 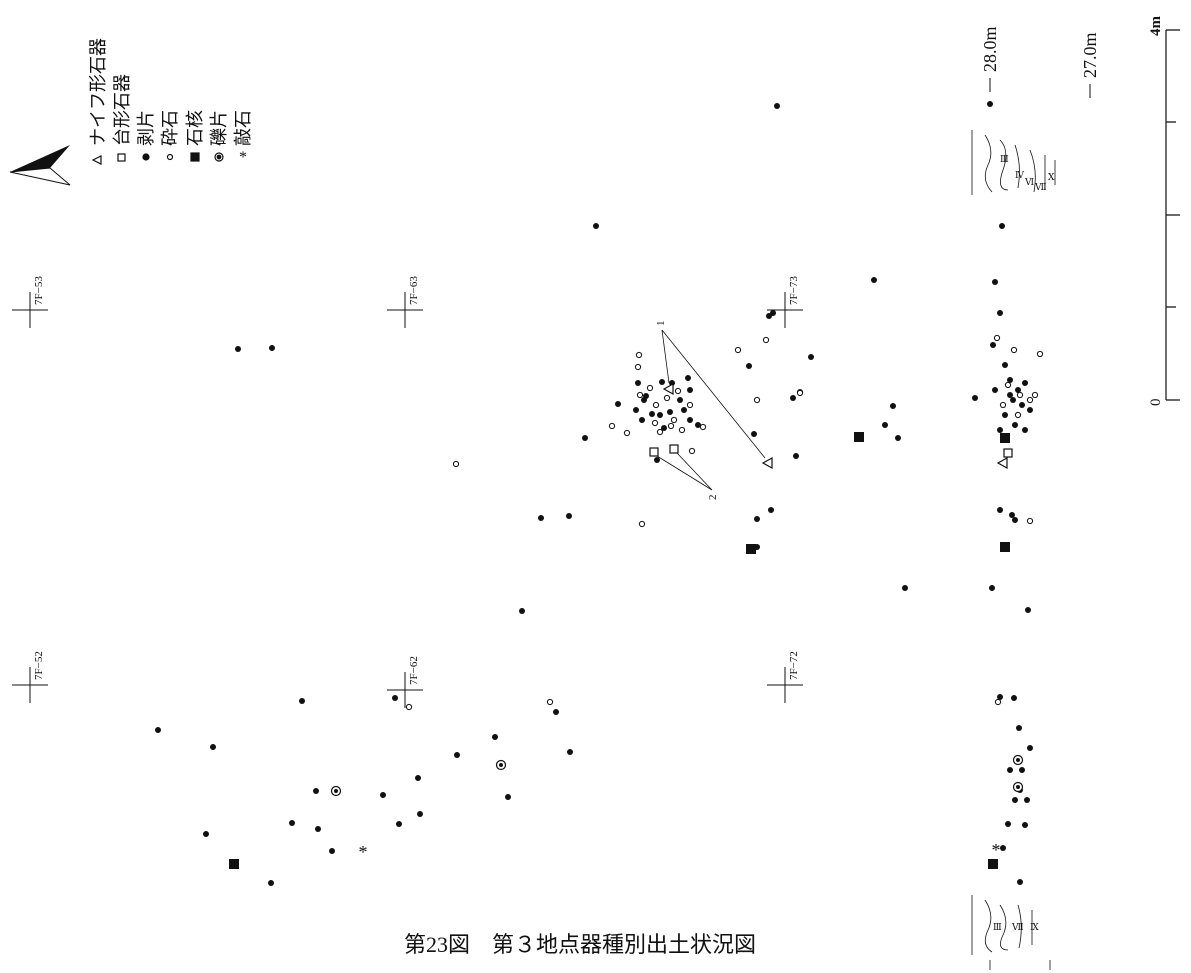 I want to click on north-arrow, so click(x=40, y=165).